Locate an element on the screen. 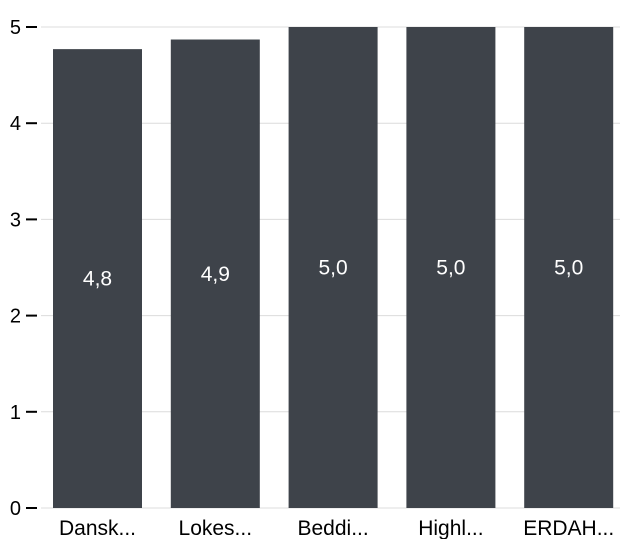 The width and height of the screenshot is (620, 539). y-axis: 0 1 2 3 4 5 is located at coordinates (23, 268).